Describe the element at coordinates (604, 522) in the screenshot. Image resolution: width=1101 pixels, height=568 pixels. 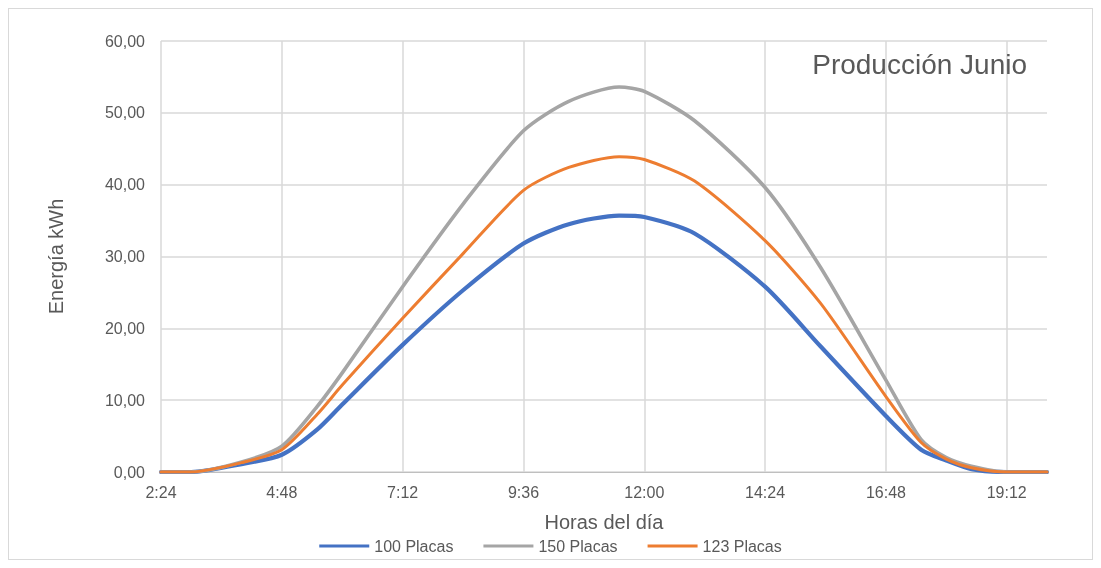
I see `x-axis-title: Horas del día` at that location.